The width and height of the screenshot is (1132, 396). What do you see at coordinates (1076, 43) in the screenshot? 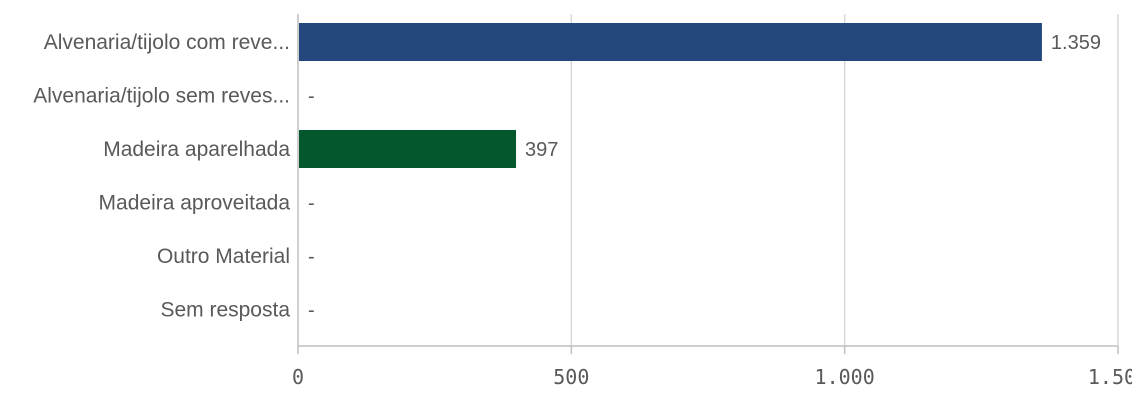
I see `value-label: 1.359` at bounding box center [1076, 43].